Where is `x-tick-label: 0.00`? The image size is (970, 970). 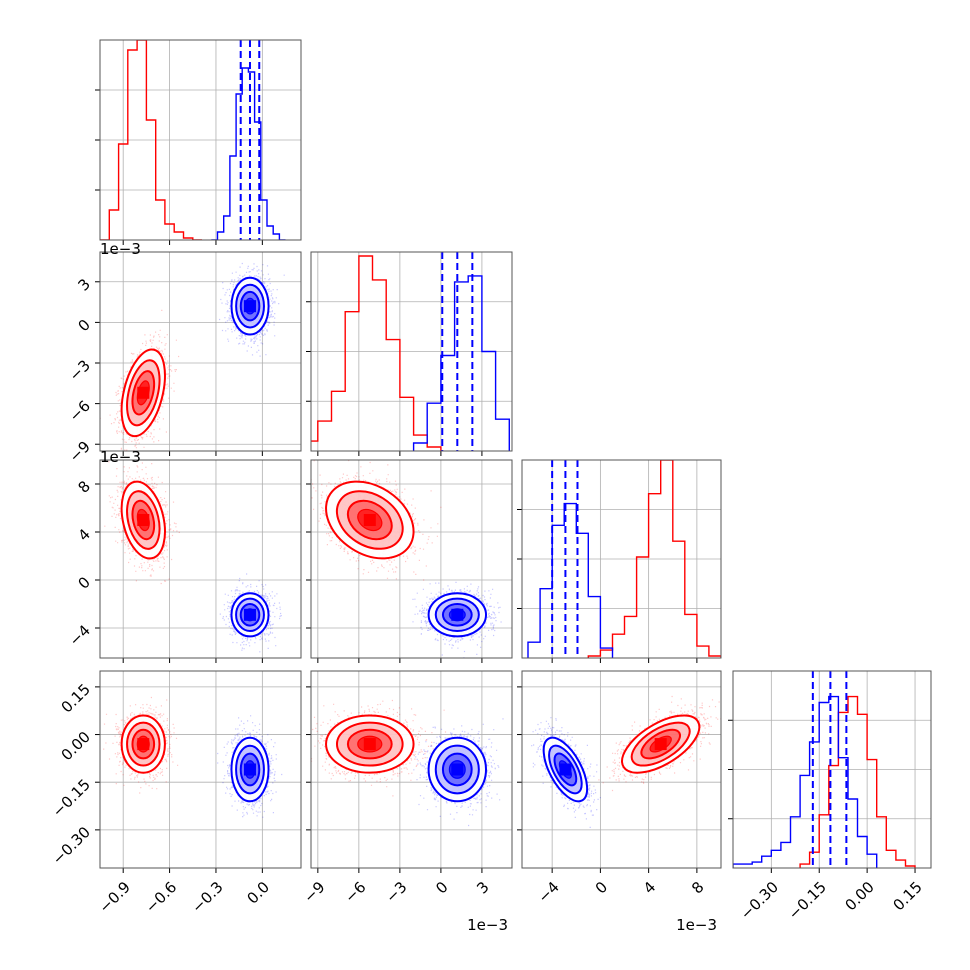
x-tick-label: 0.00 is located at coordinates (860, 896).